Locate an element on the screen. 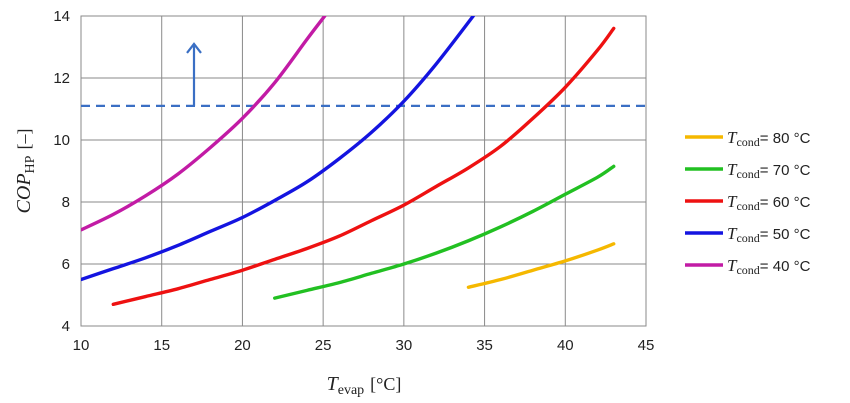 The width and height of the screenshot is (850, 403). y-tick-label: 10 is located at coordinates (61, 140).